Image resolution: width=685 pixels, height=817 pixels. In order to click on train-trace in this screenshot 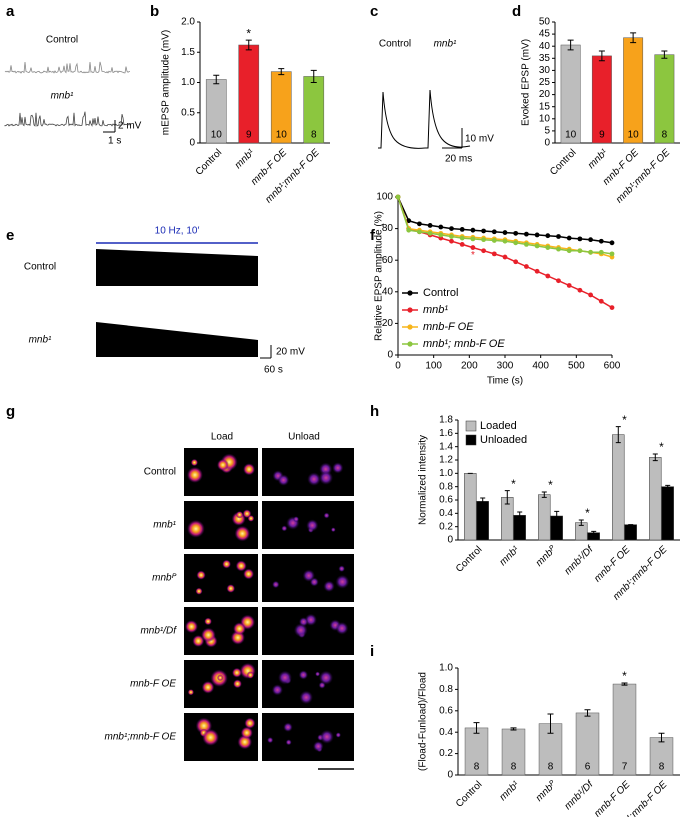, I will do `click(177, 339)`.